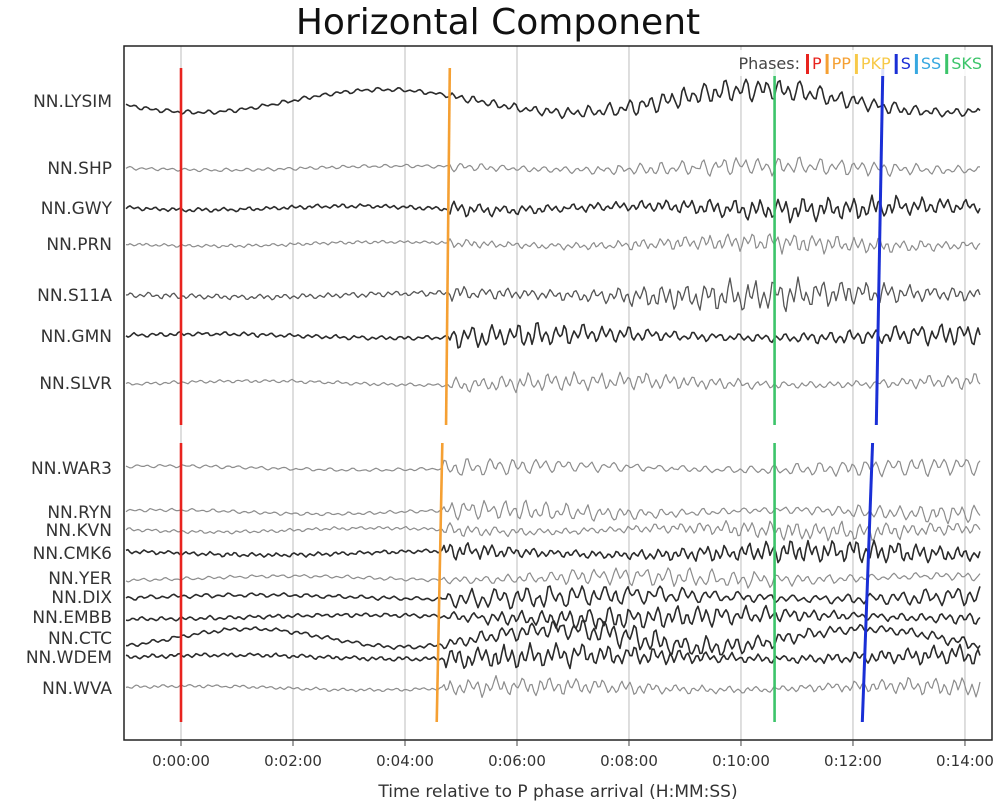 This screenshot has width=1000, height=805. Describe the element at coordinates (553, 382) in the screenshot. I see `trace-nn-slvr` at that location.